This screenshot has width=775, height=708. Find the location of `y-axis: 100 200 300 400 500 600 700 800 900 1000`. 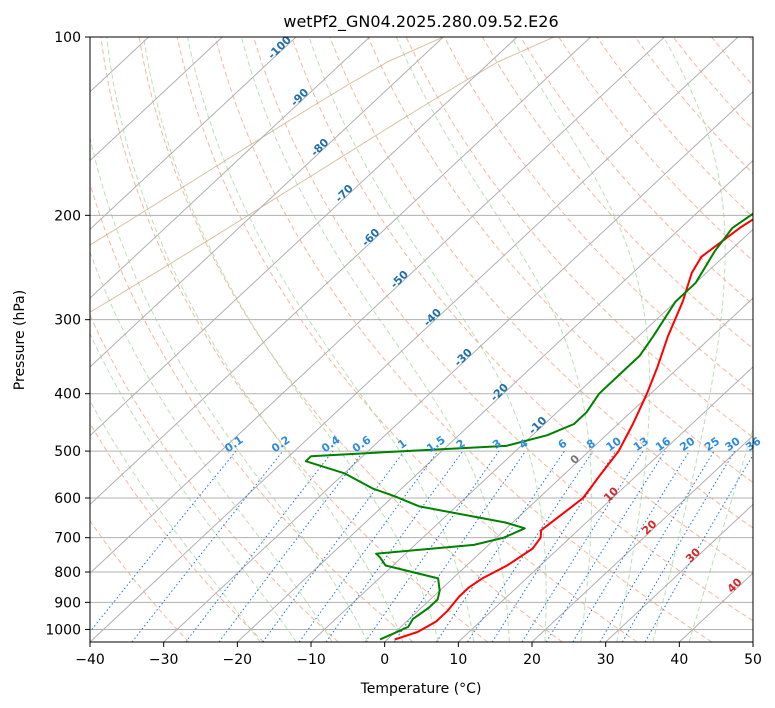

y-axis: 100 200 300 400 500 600 700 800 900 1000 is located at coordinates (67, 334).